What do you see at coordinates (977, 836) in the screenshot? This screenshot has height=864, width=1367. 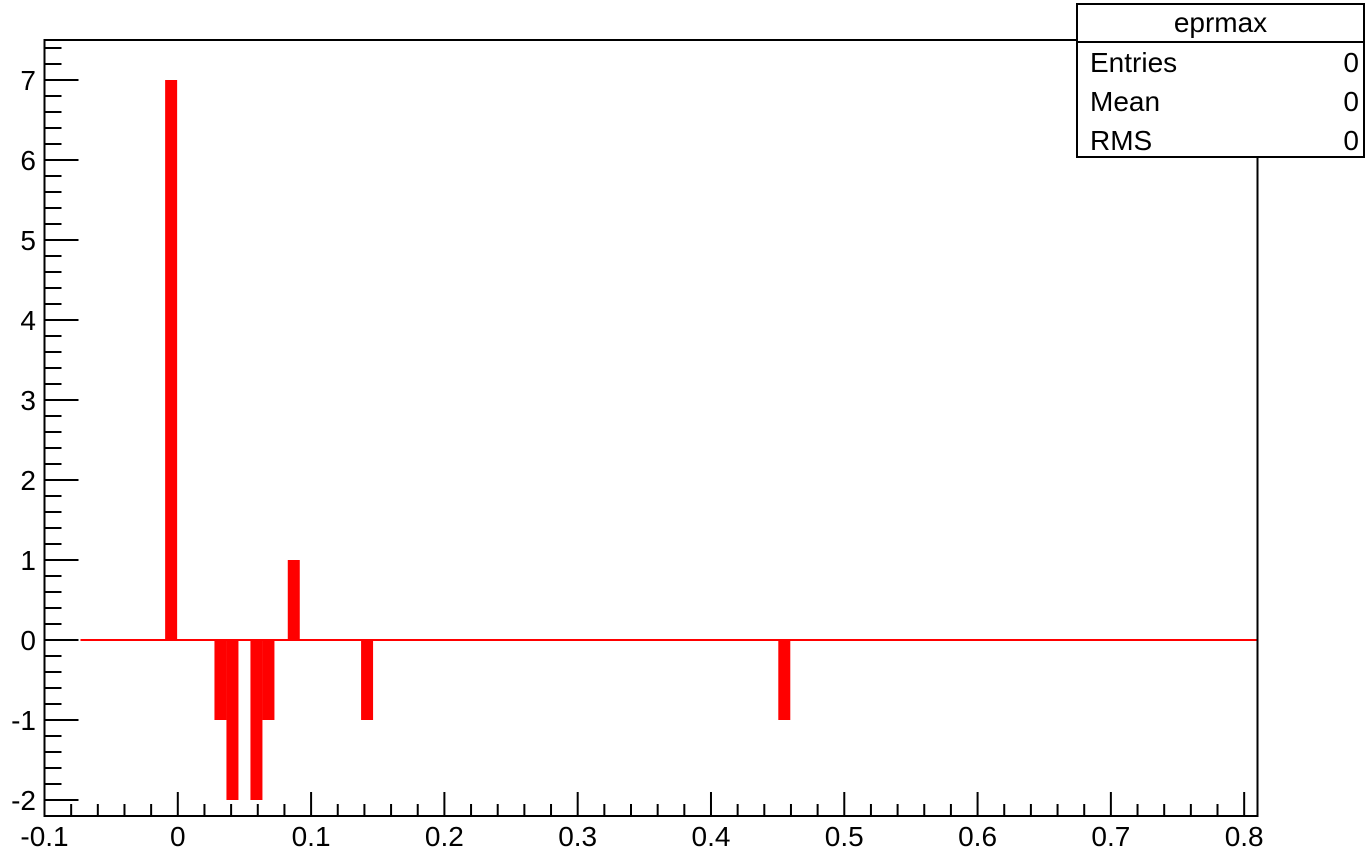 I see `x-tick-label: 0.6` at bounding box center [977, 836].